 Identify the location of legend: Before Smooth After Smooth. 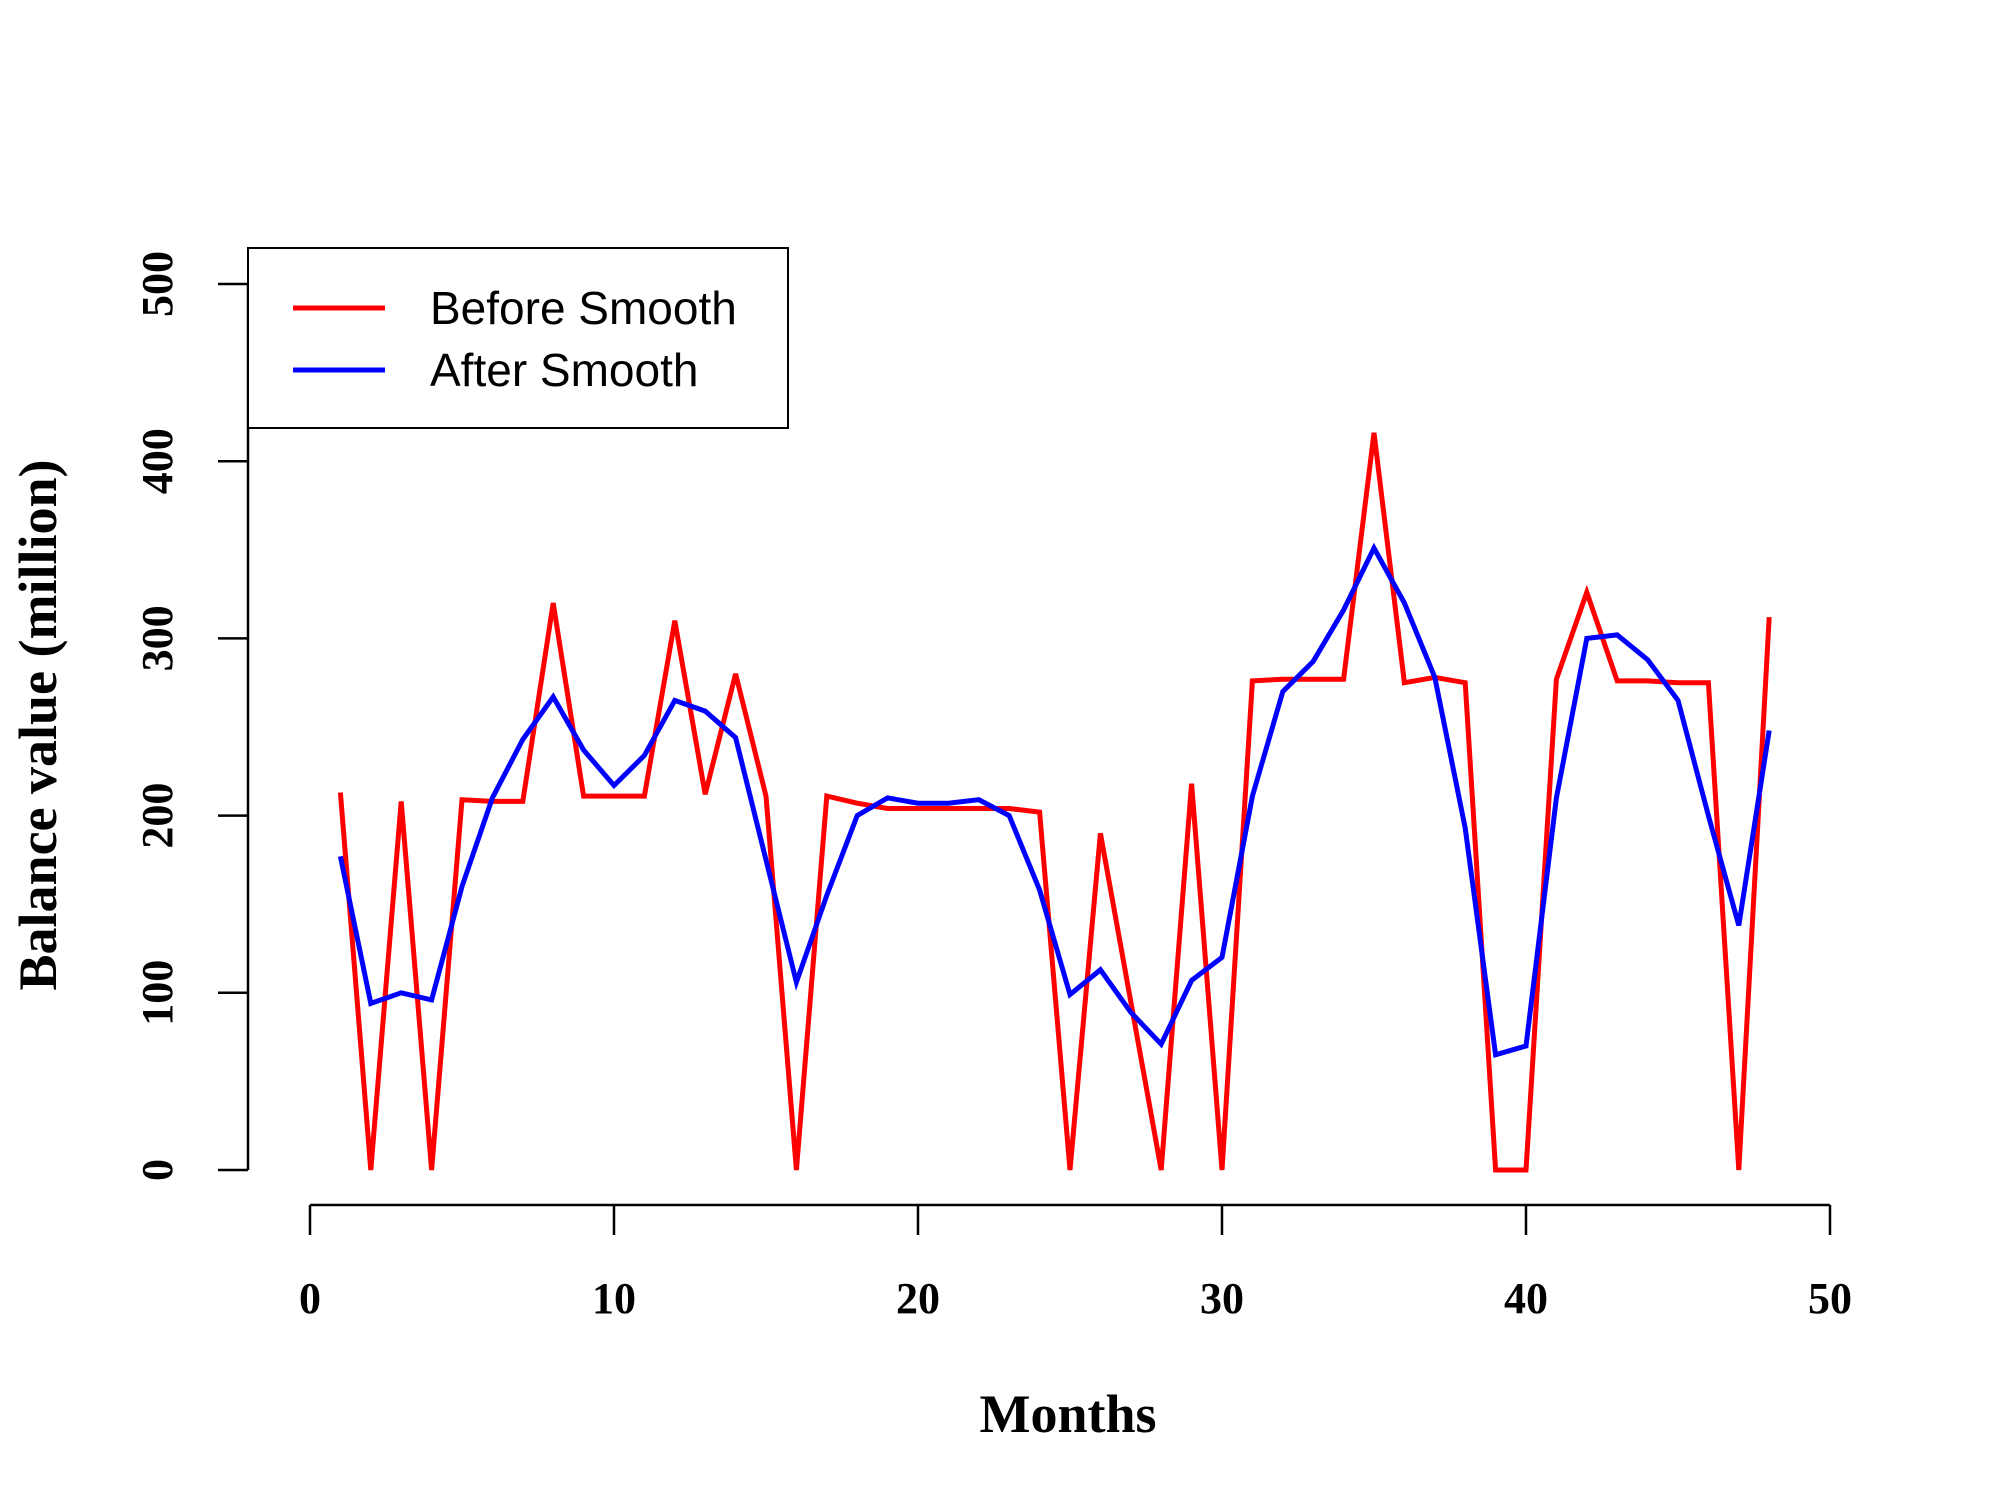
(518, 338).